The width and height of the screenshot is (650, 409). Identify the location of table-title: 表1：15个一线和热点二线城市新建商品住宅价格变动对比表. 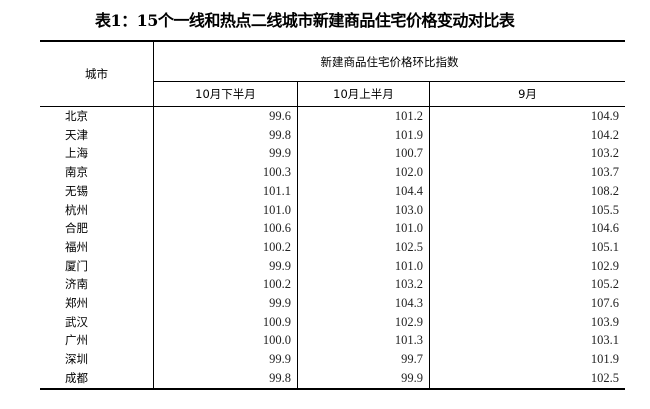
(305, 20).